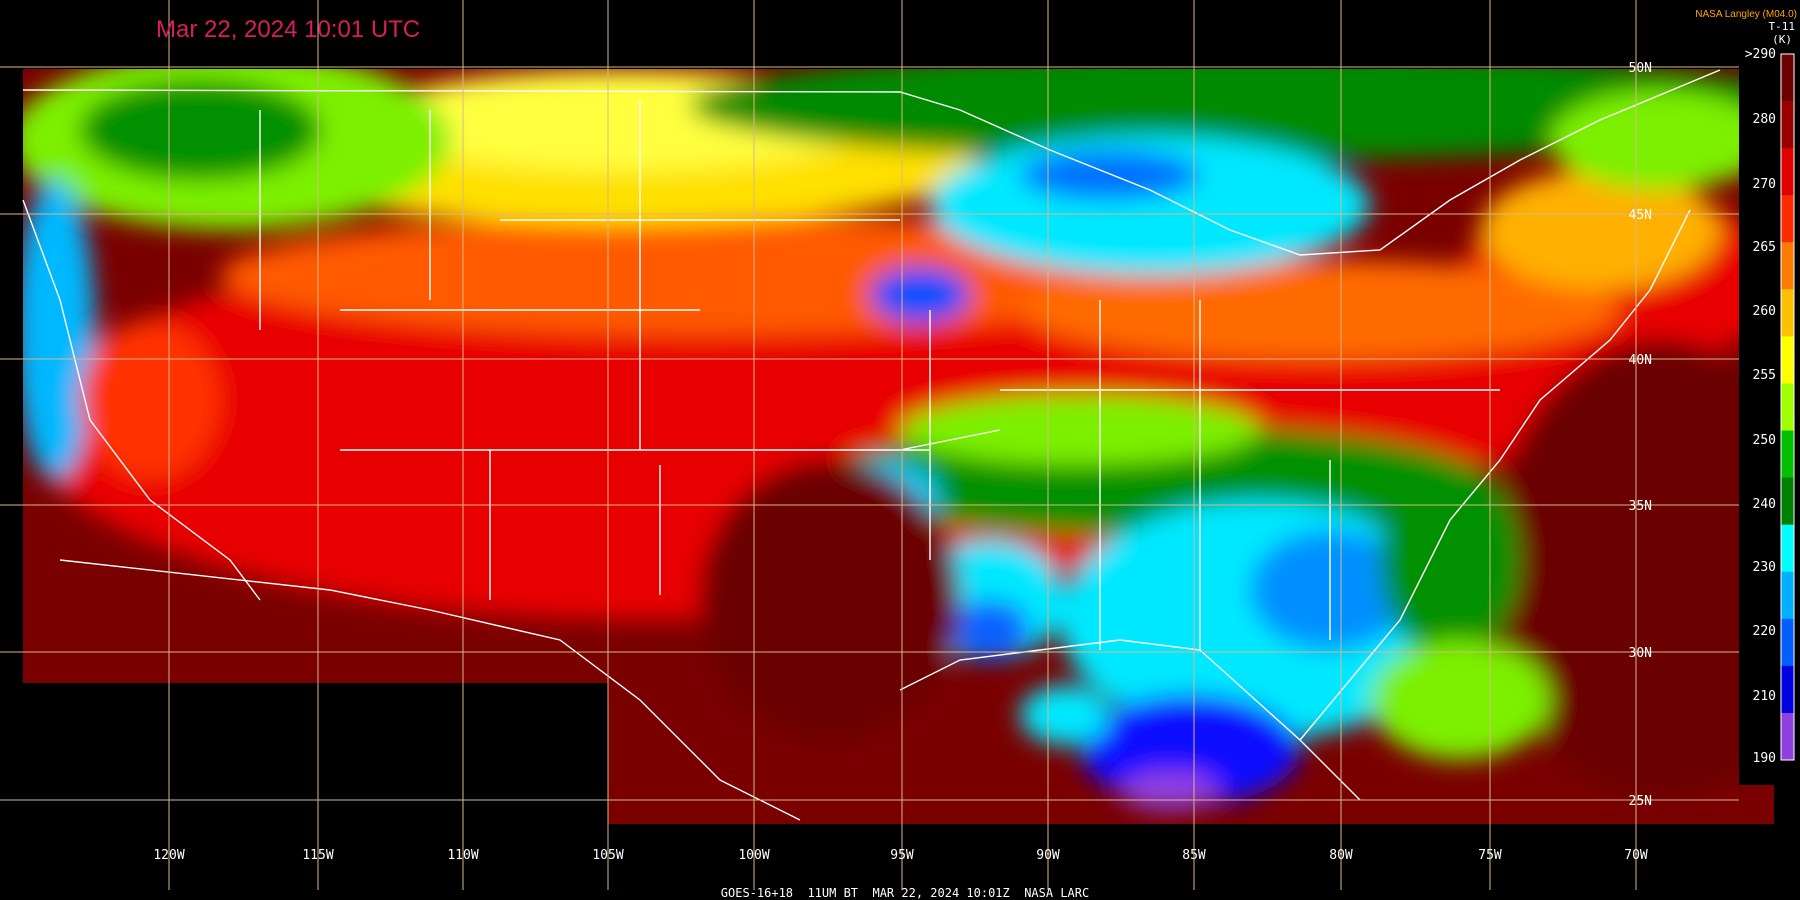  Describe the element at coordinates (753, 855) in the screenshot. I see `longitude-label: 100W` at that location.